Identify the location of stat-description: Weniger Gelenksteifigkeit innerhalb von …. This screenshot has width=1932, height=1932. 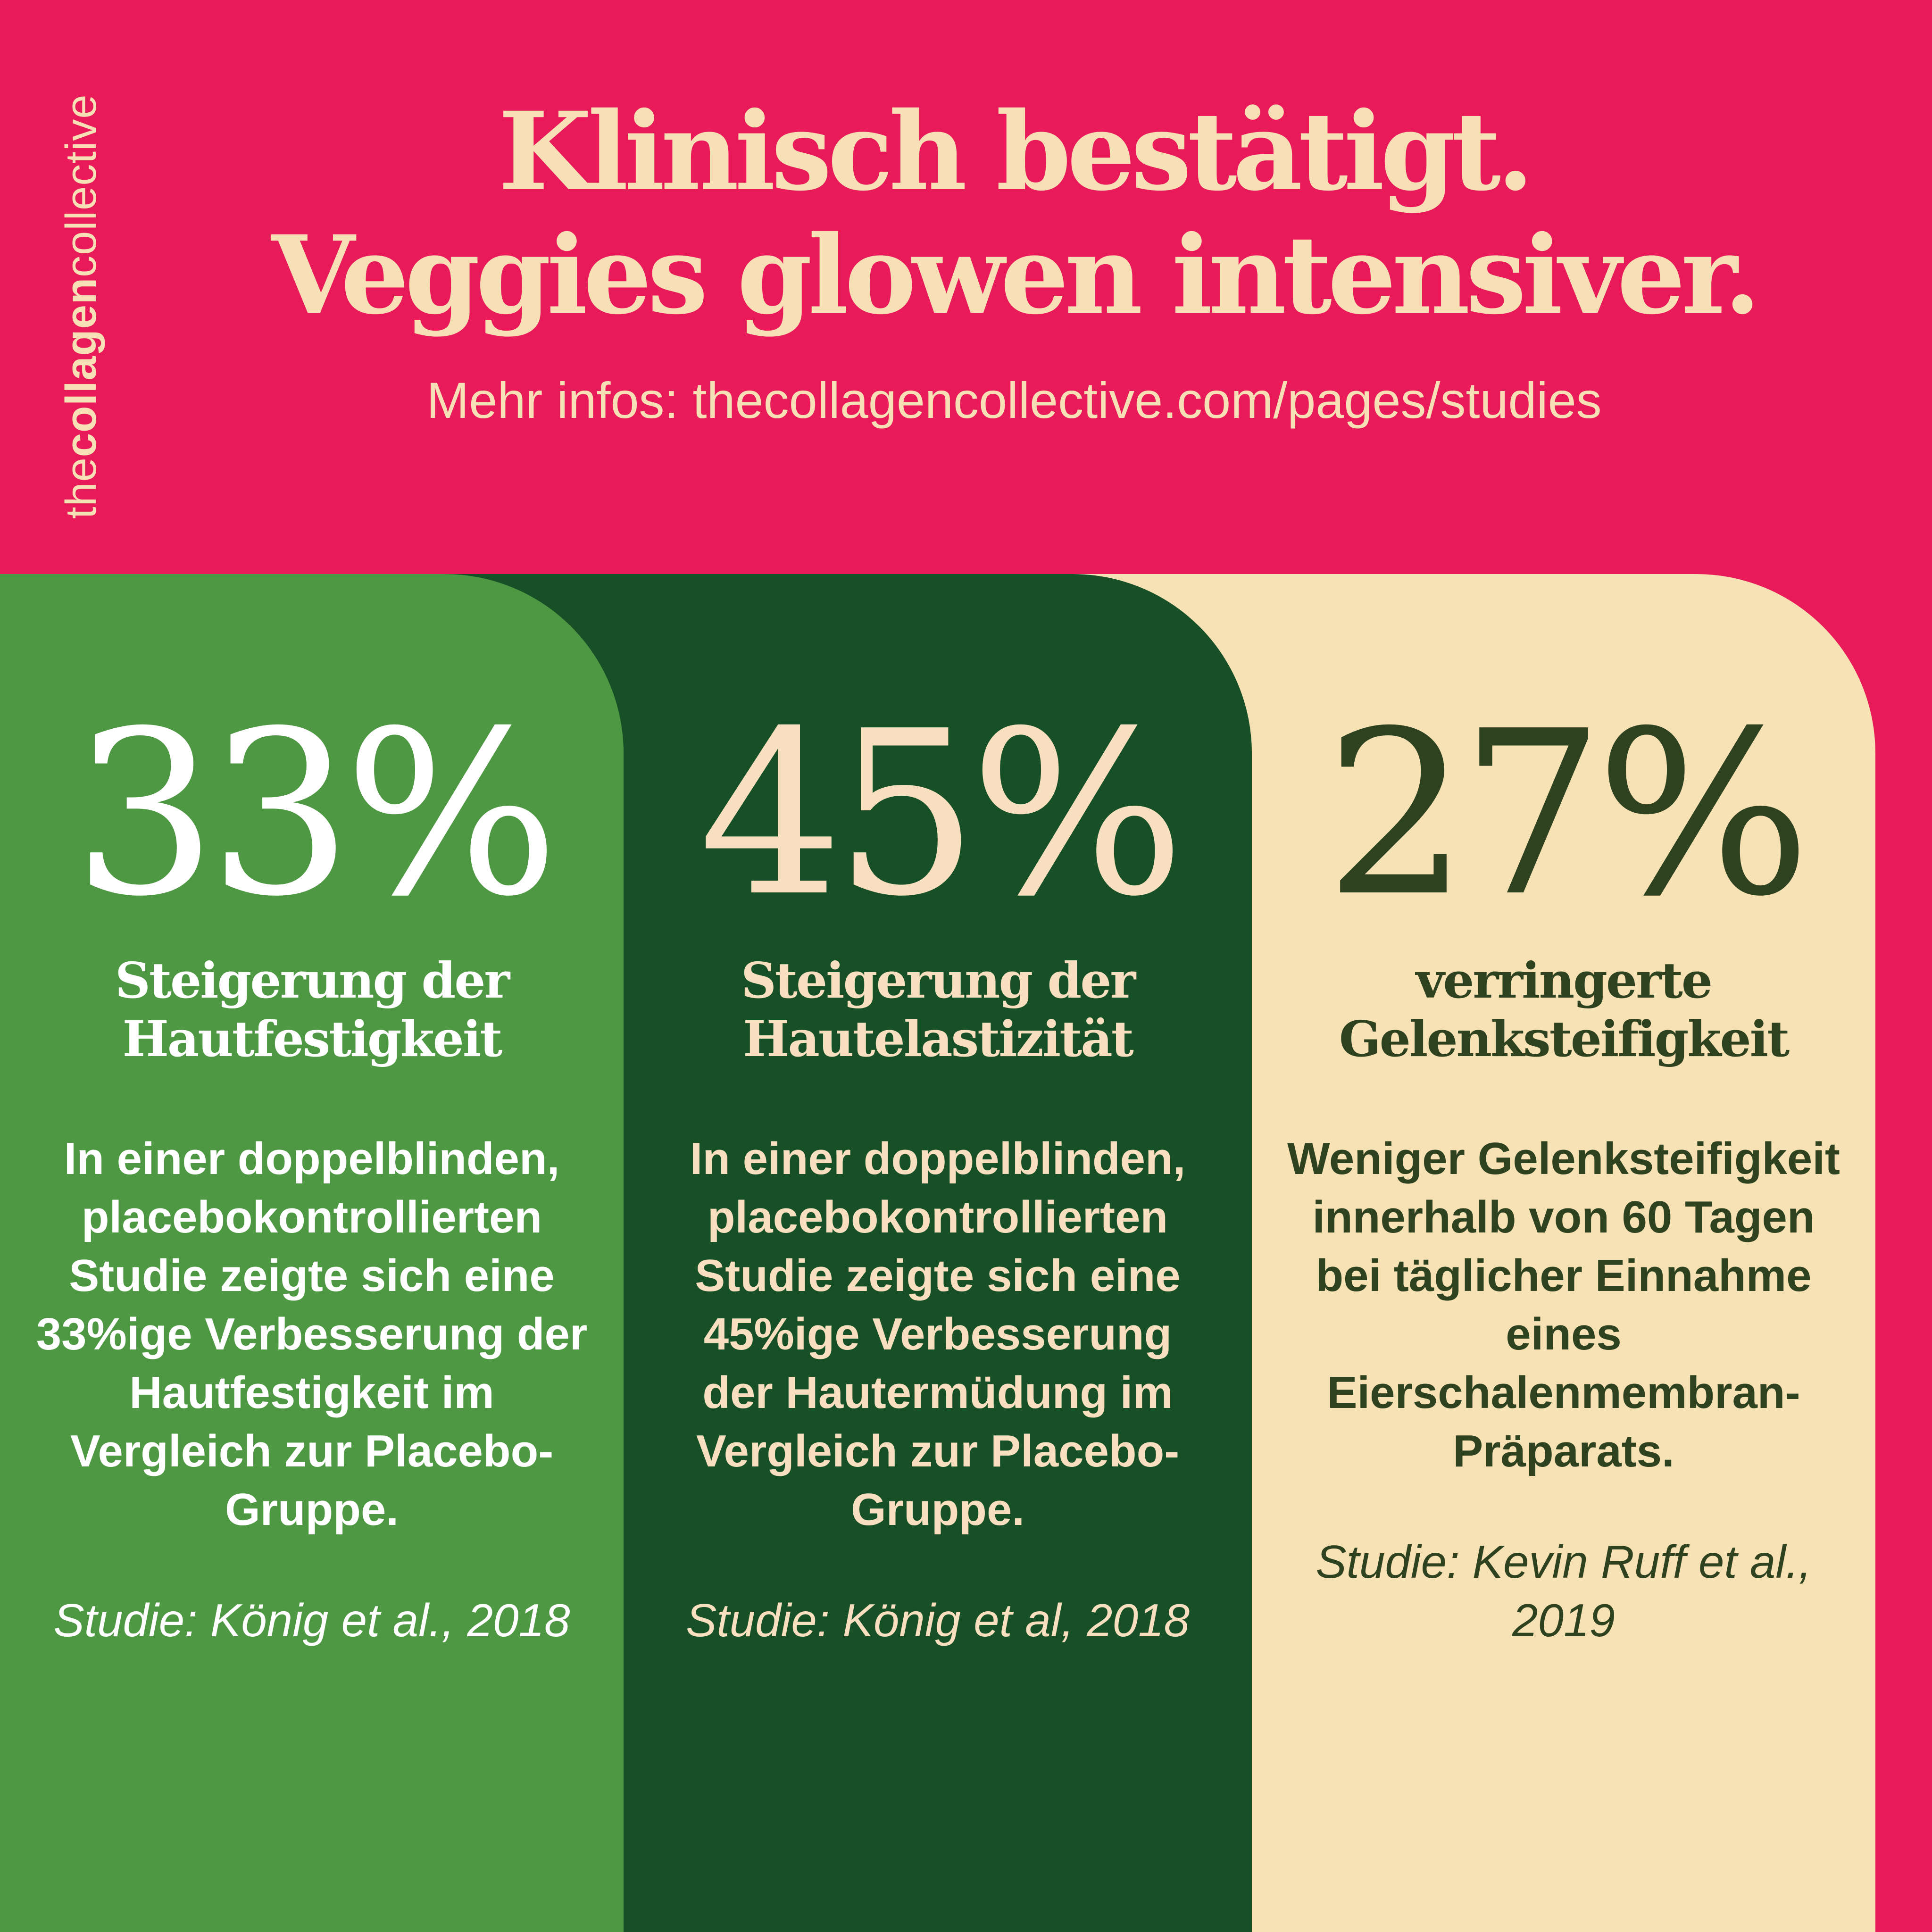
(1564, 1304).